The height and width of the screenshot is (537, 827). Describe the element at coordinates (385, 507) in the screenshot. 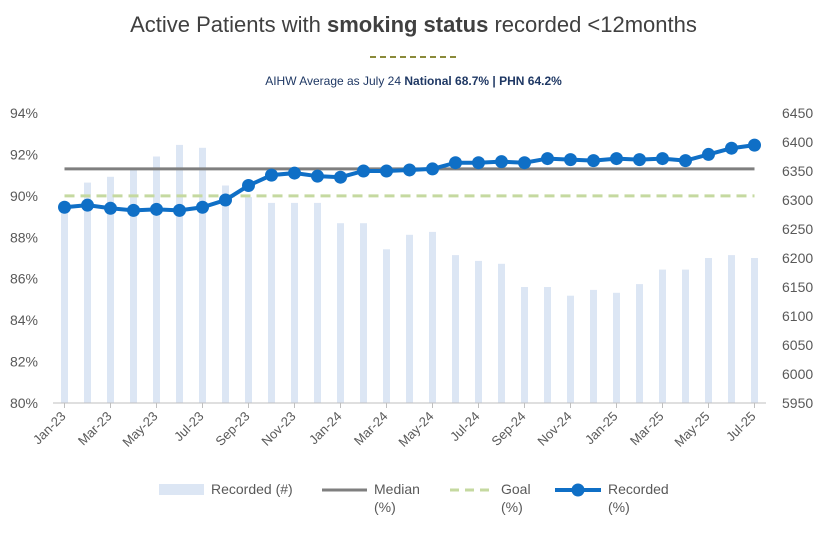

I see `legend-label-median-2: (%)` at that location.